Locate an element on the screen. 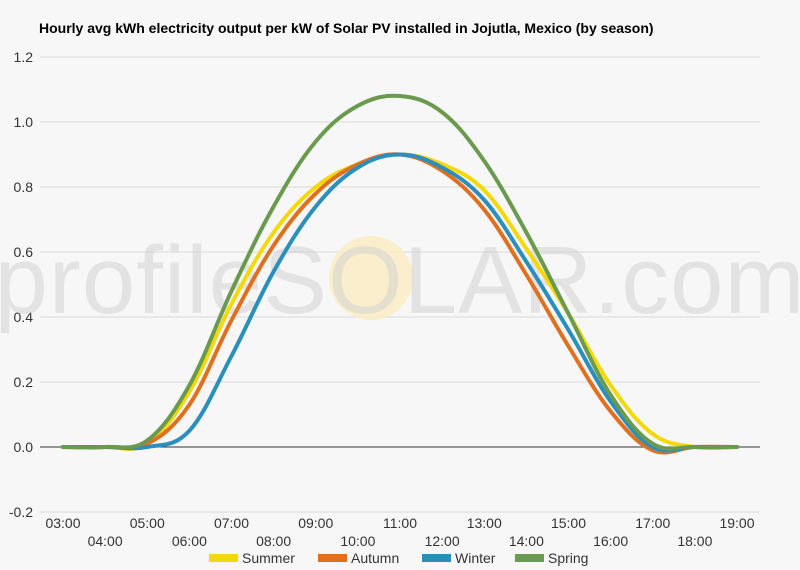 The height and width of the screenshot is (570, 800). x-tick-label: 06:00 is located at coordinates (189, 541).